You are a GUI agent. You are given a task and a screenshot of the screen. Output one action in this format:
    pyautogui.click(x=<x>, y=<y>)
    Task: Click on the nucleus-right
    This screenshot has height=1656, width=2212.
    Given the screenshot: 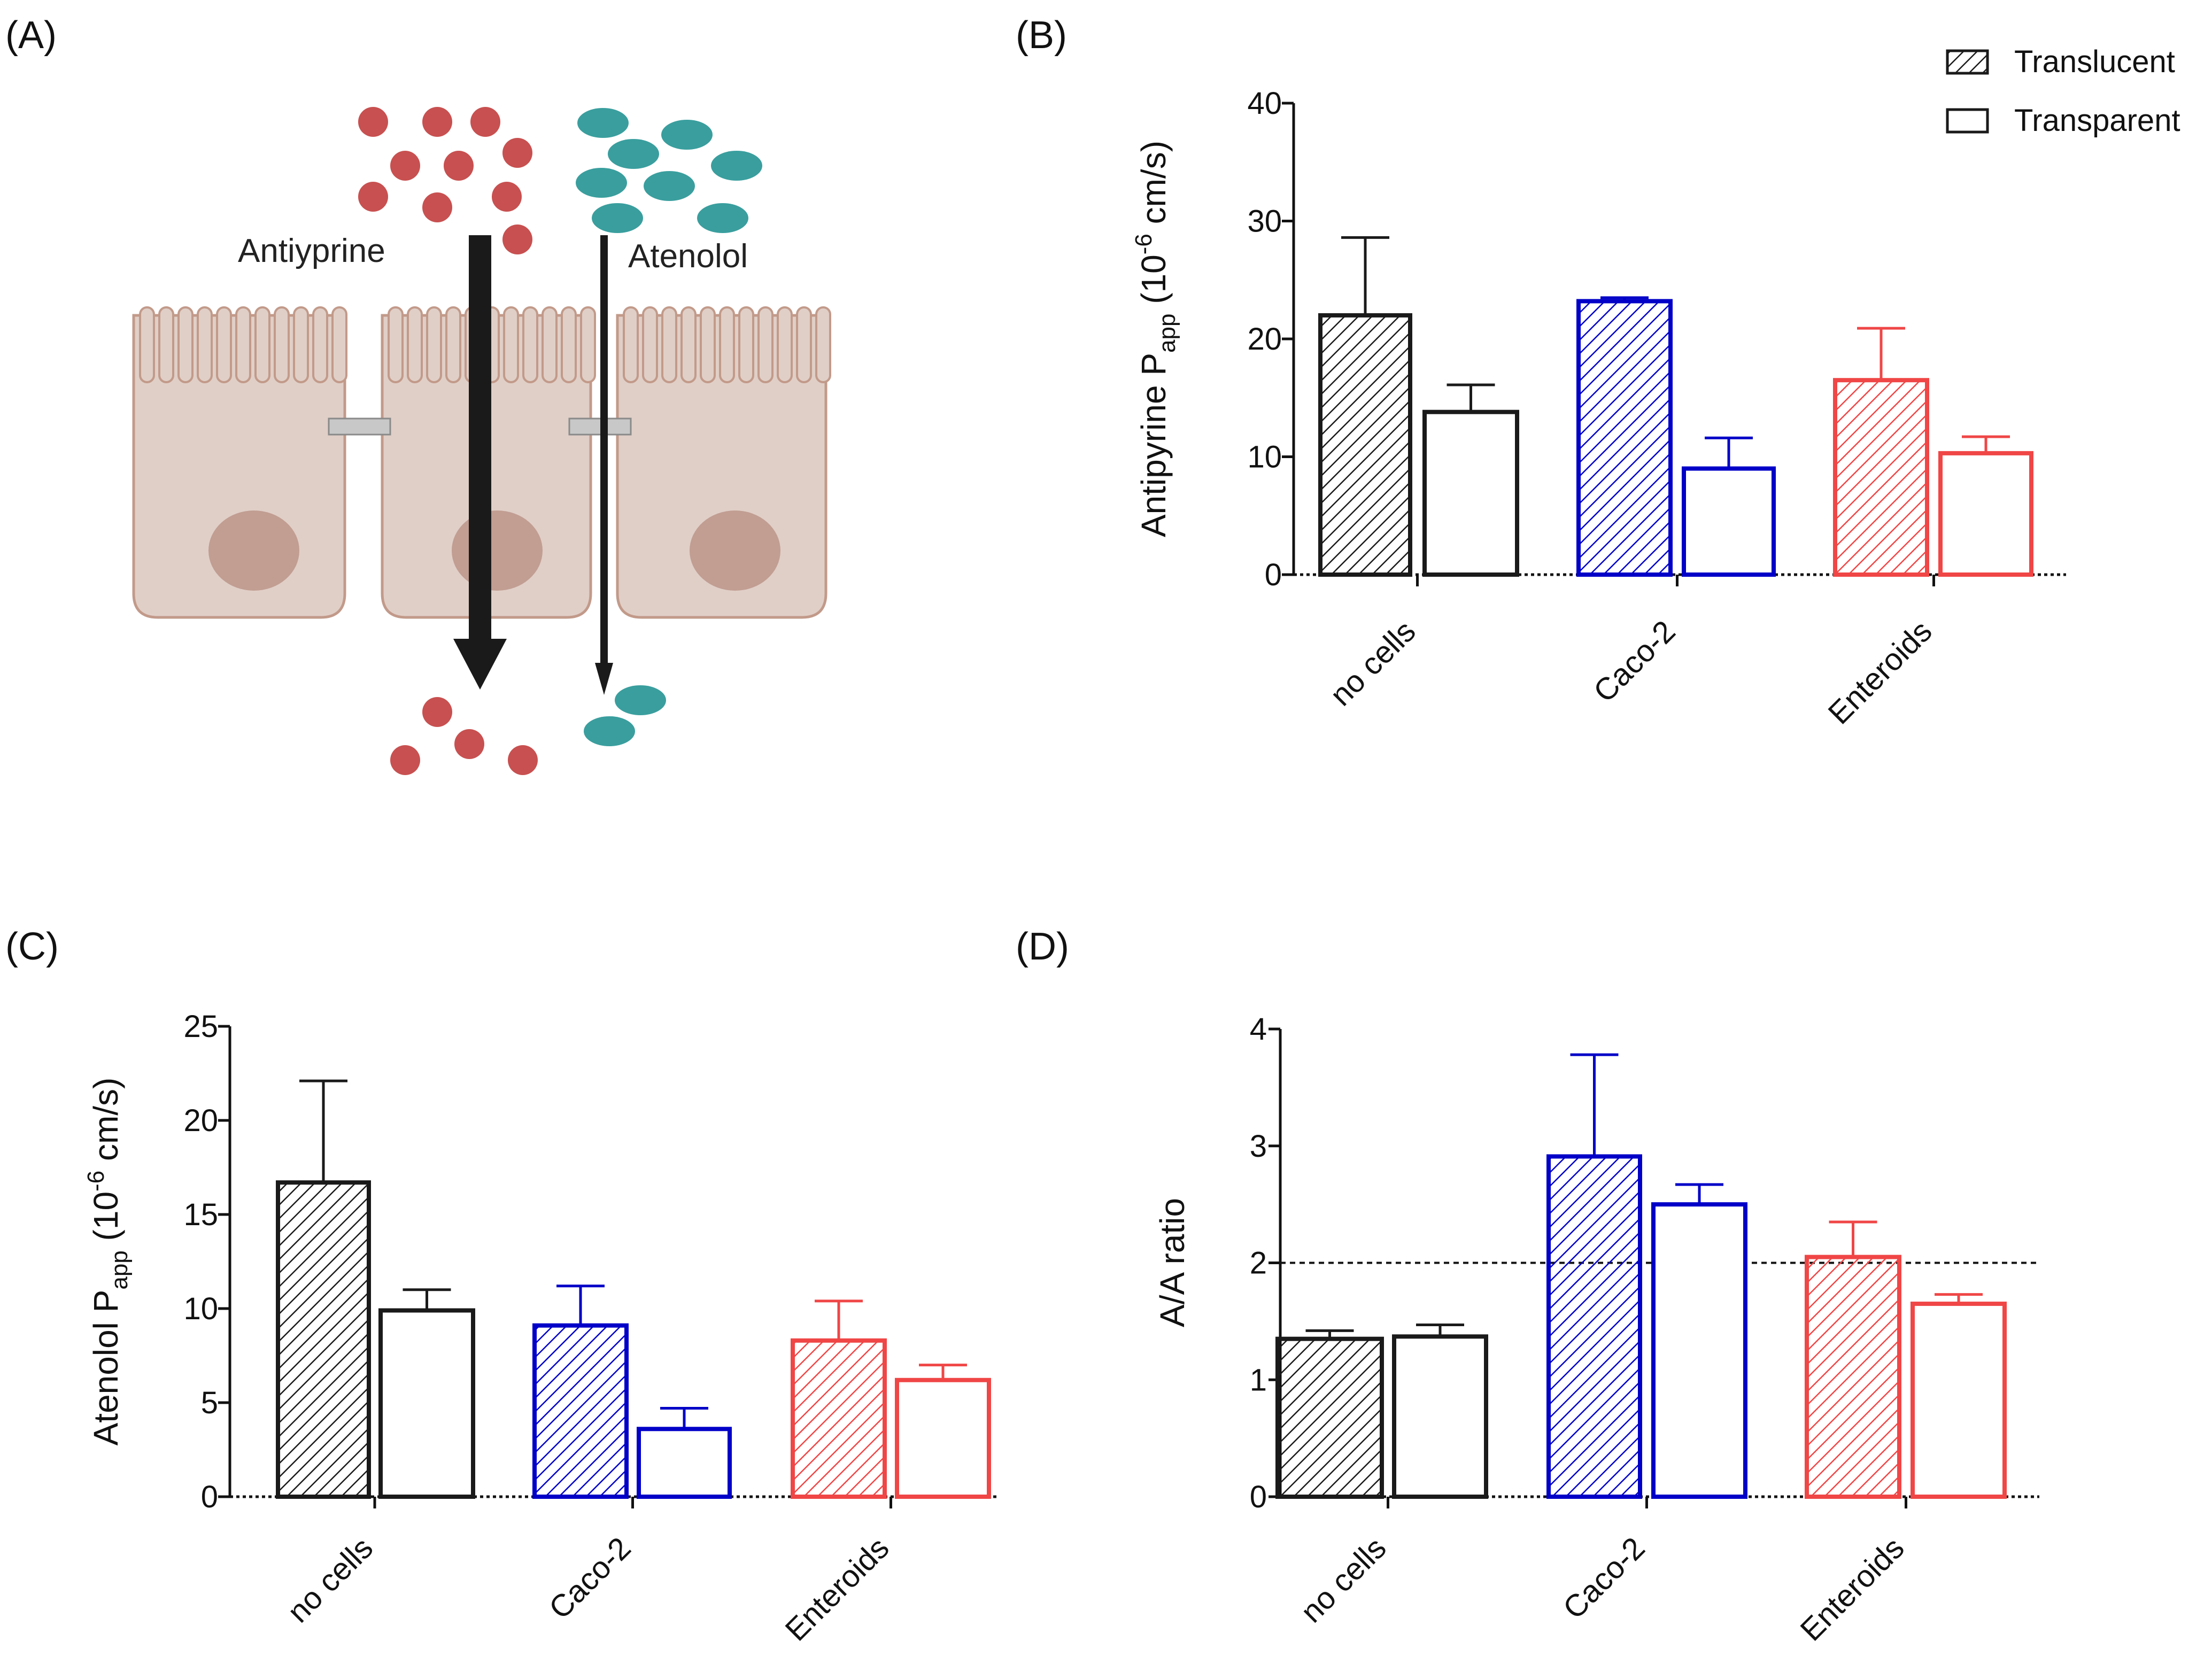 What is the action you would take?
    pyautogui.click(x=735, y=550)
    